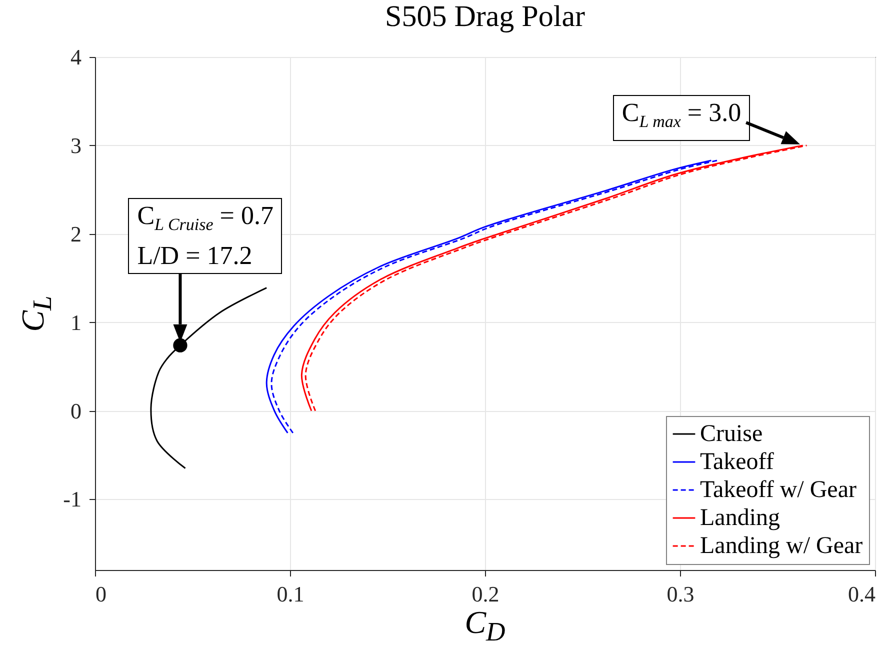 Image resolution: width=879 pixels, height=659 pixels. I want to click on annotation: C$_{L max}$ = 3.0, so click(681, 118).